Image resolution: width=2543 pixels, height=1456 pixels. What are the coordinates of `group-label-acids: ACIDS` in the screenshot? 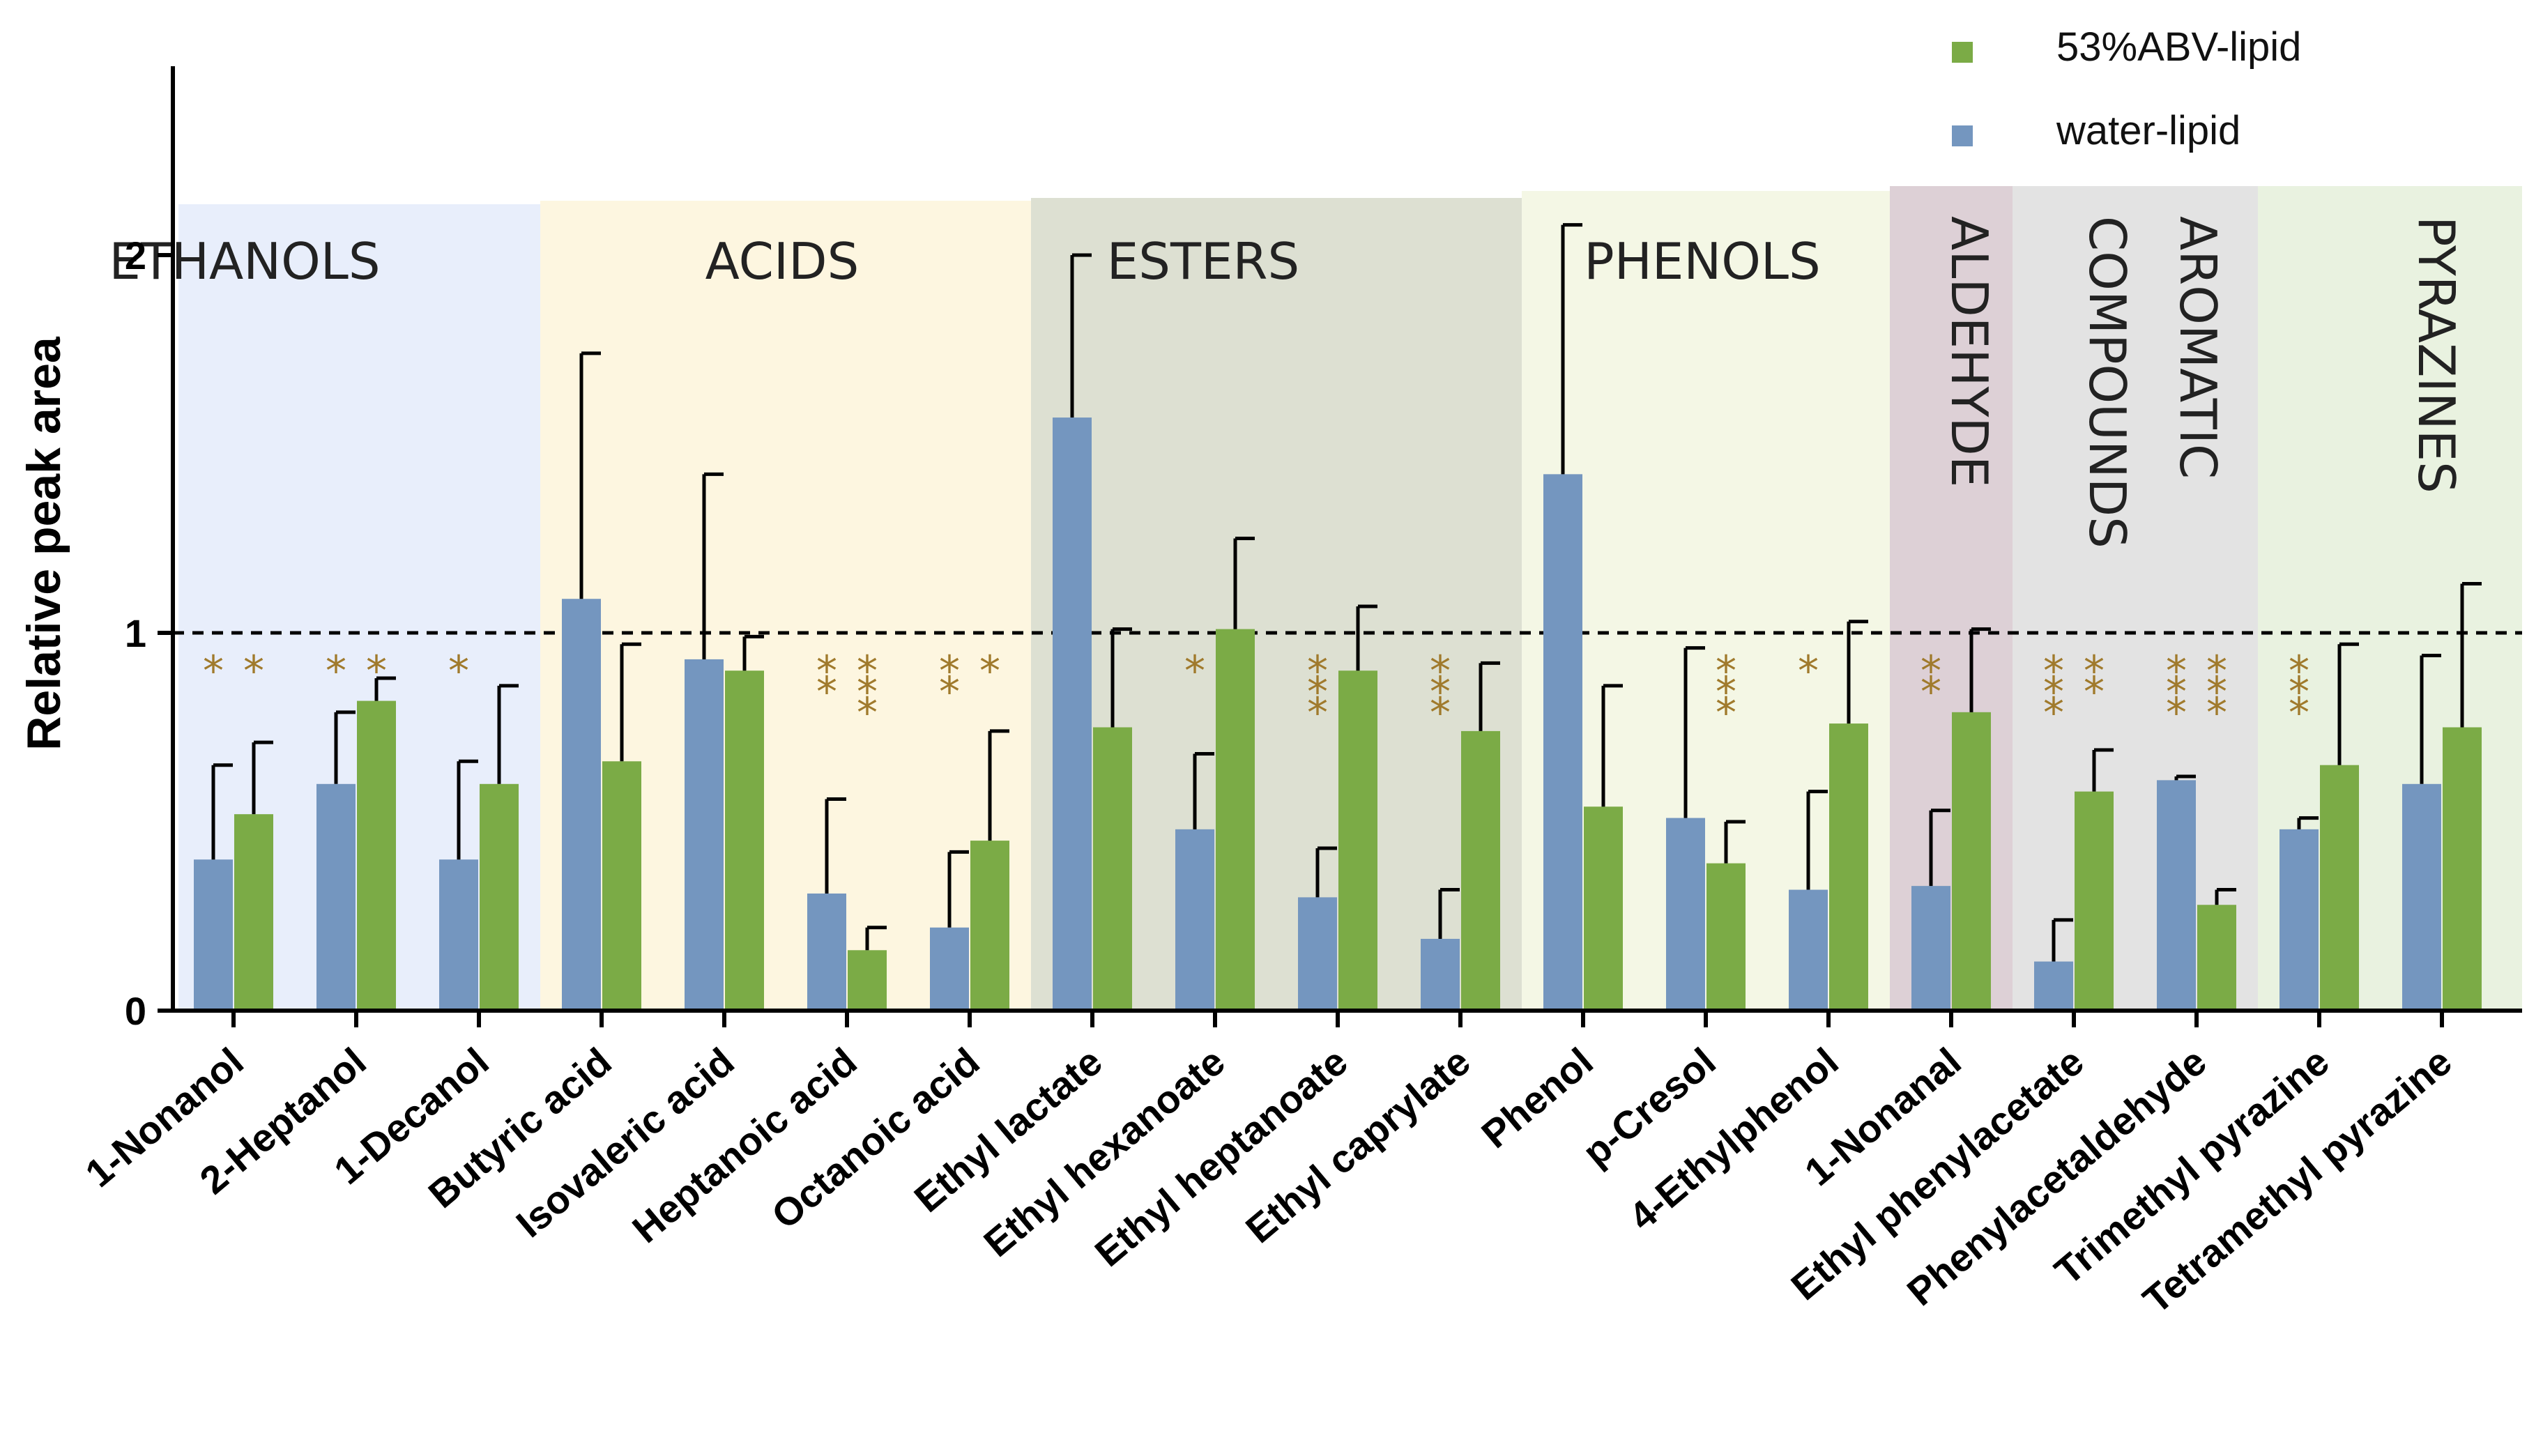 It's located at (783, 261).